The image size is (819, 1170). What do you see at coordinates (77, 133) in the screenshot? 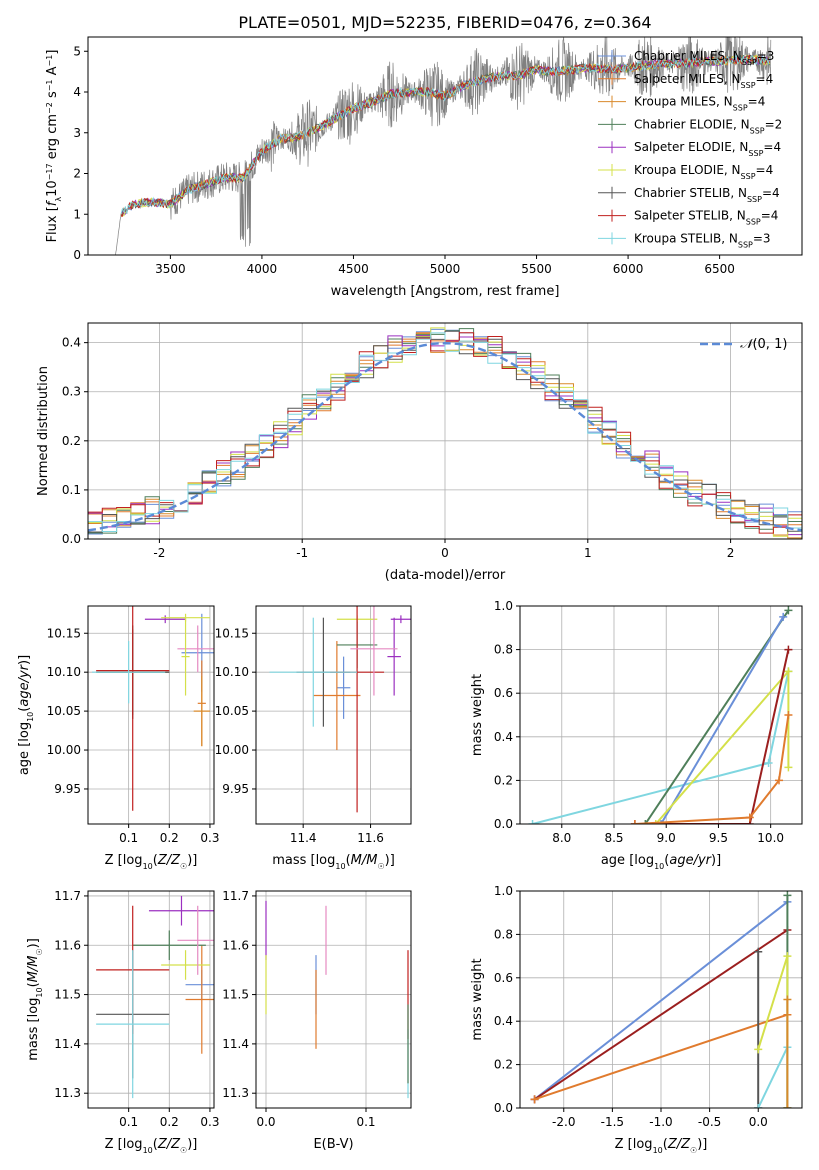
I see `y-tick-label: 3` at bounding box center [77, 133].